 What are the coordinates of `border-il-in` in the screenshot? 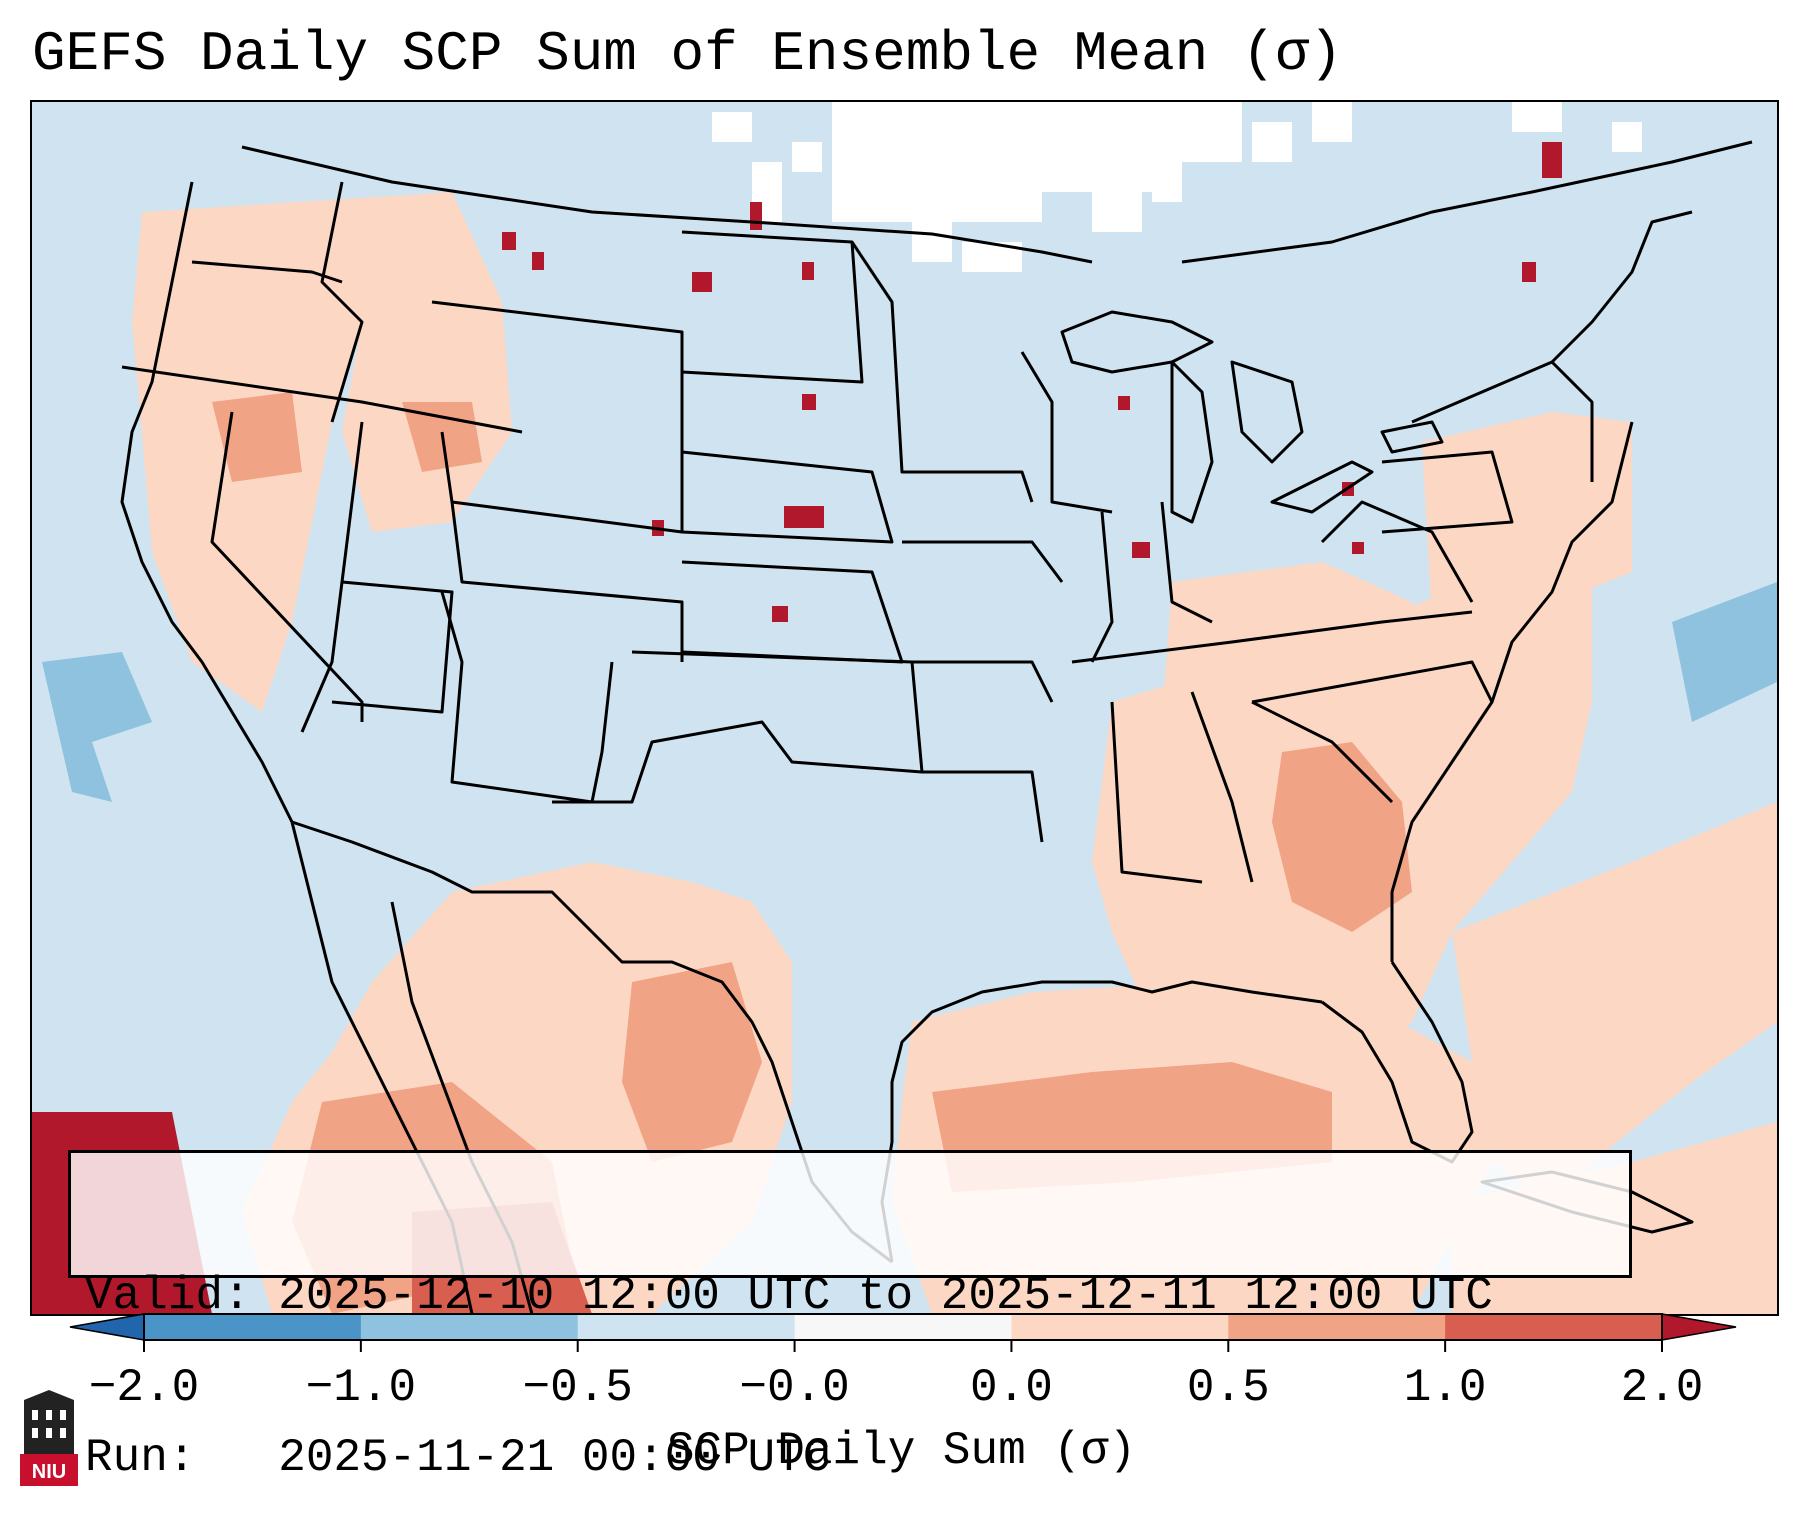 It's located at (1102, 587).